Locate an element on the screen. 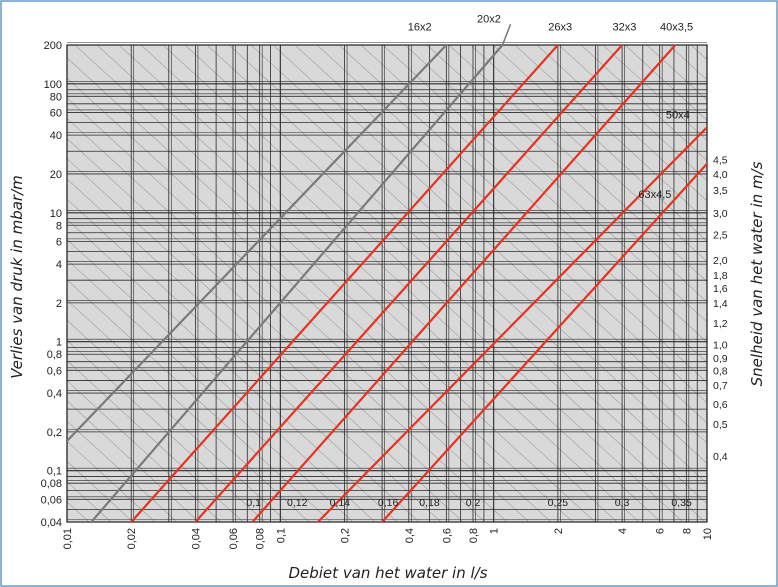  x-tick-label-6: 0,2 is located at coordinates (346, 535).